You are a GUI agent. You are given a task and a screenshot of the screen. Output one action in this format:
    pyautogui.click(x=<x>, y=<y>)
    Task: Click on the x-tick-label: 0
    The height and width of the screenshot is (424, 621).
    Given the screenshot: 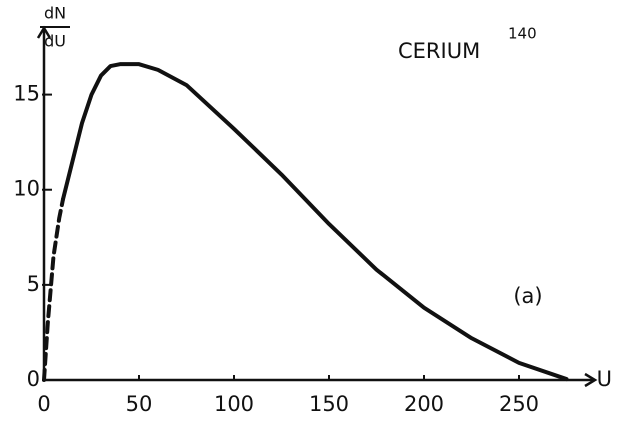 What is the action you would take?
    pyautogui.click(x=43, y=404)
    